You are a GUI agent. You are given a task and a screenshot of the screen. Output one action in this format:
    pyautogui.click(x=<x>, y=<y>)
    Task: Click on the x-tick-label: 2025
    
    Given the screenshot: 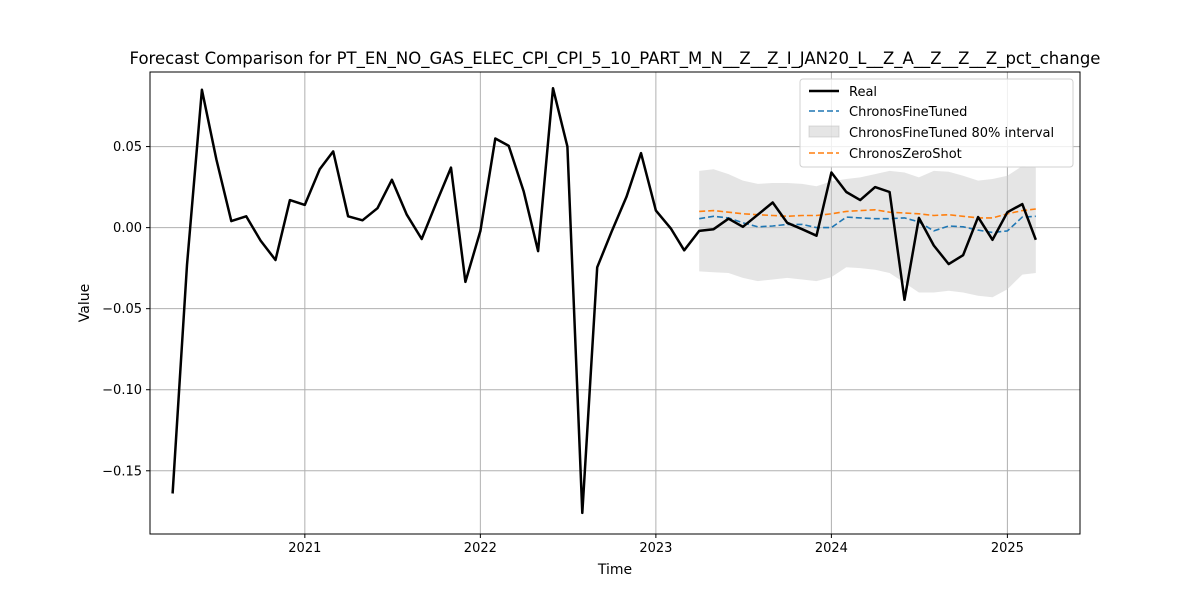 What is the action you would take?
    pyautogui.click(x=1007, y=548)
    